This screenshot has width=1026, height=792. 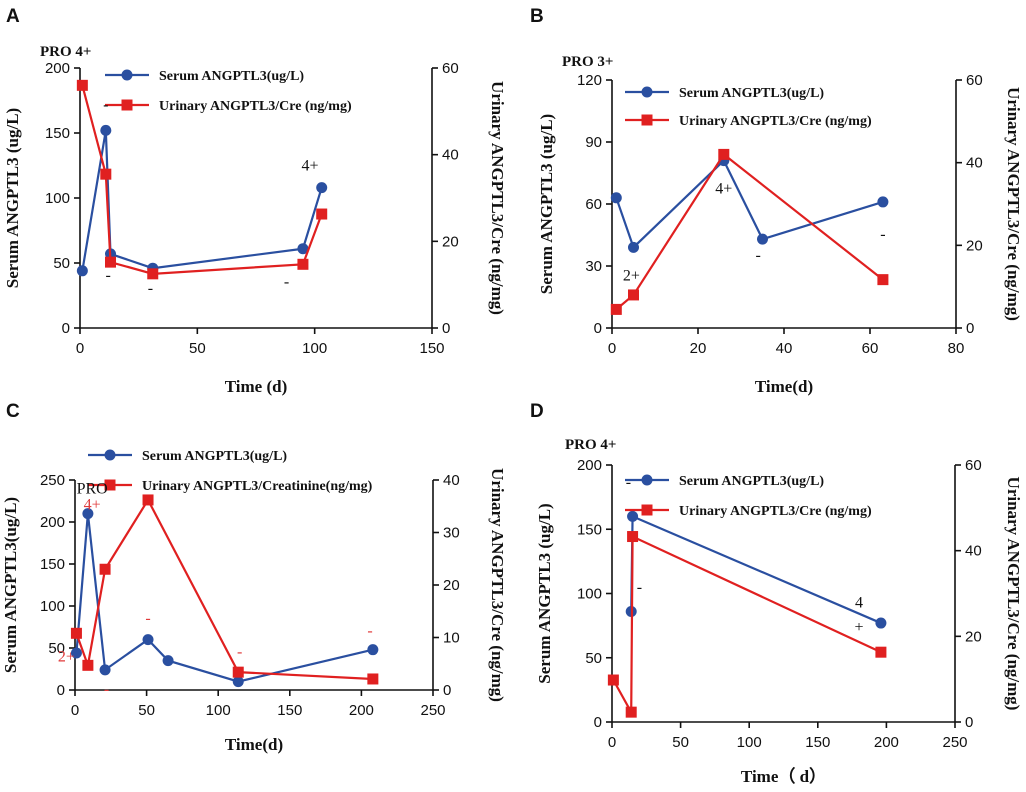 I want to click on left-y-tick-label: 60, so click(x=593, y=204).